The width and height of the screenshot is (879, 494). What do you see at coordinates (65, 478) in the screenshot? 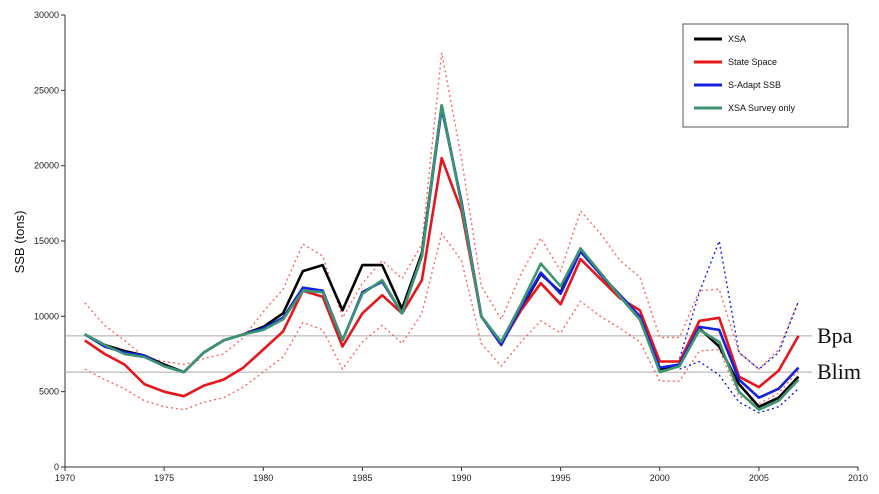
I see `x-tick-label: 1970` at bounding box center [65, 478].